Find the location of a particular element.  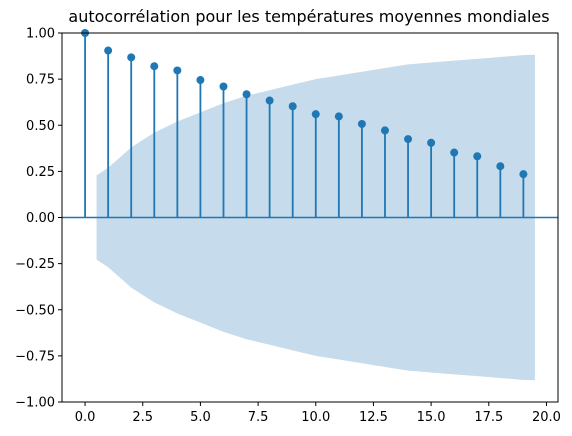

x-tick-label: 17.5 is located at coordinates (488, 417).